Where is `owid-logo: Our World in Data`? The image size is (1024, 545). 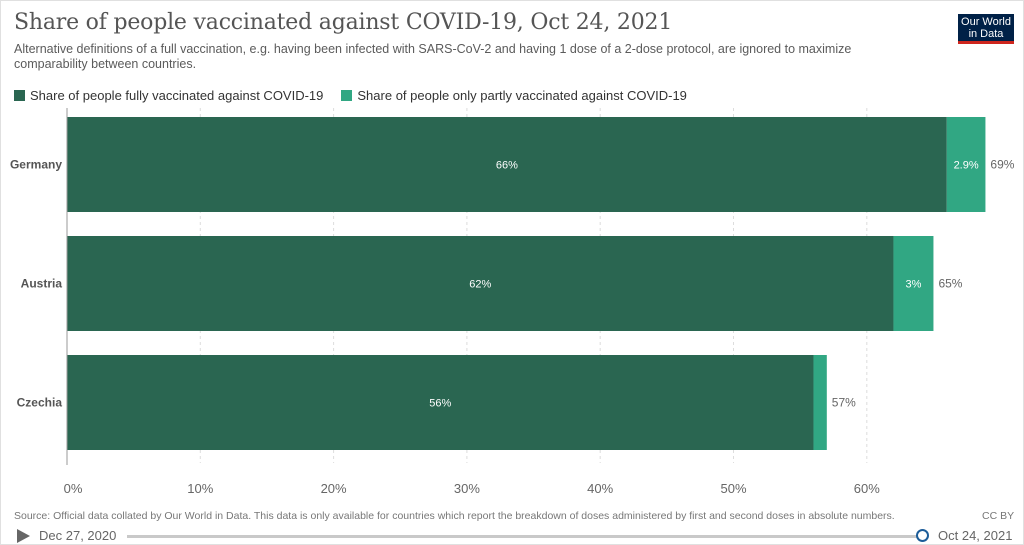 owid-logo: Our World in Data is located at coordinates (986, 29).